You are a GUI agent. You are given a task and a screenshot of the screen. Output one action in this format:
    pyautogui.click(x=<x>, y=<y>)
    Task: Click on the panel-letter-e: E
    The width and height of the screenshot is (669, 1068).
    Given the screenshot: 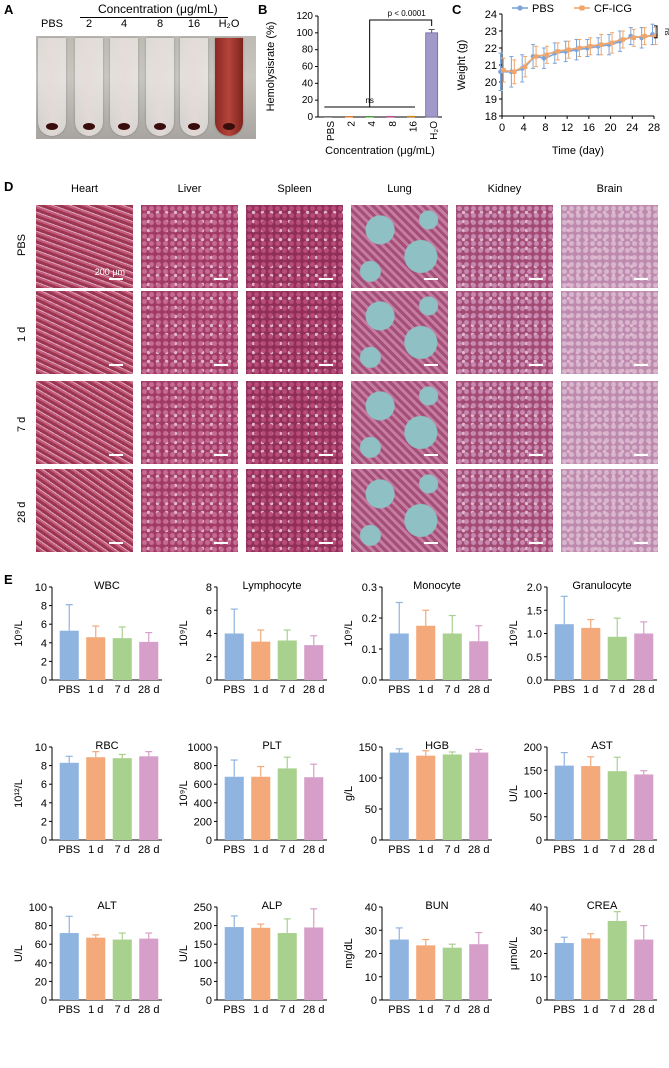 What is the action you would take?
    pyautogui.click(x=8, y=579)
    